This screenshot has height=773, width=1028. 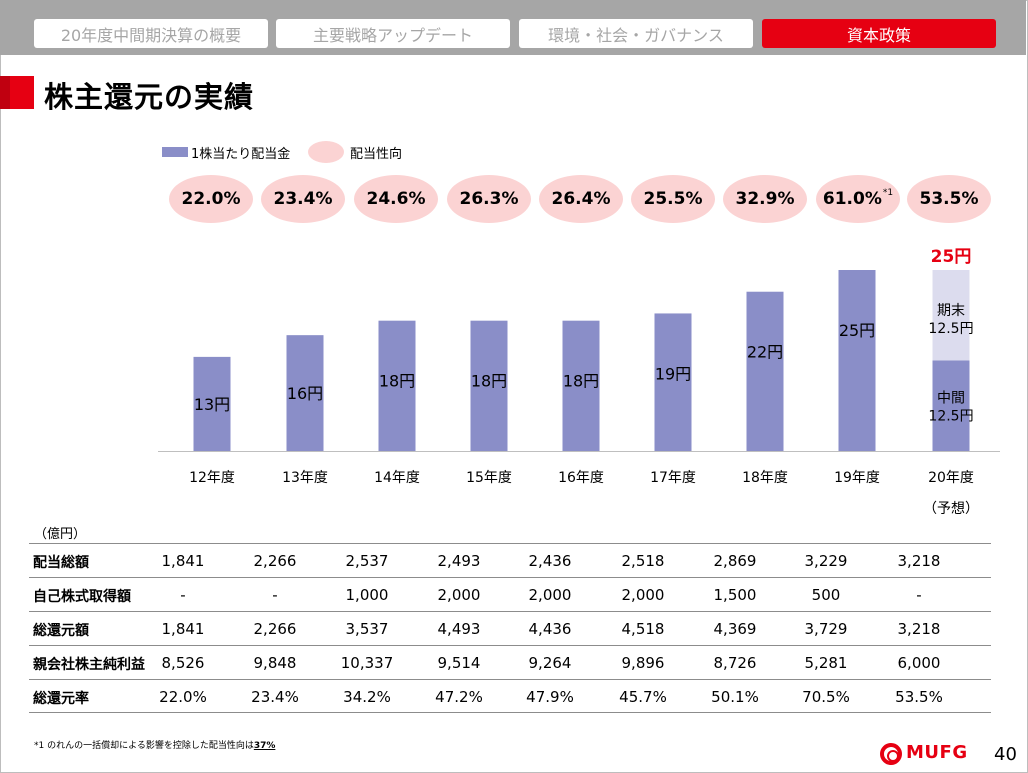 What do you see at coordinates (735, 663) in the screenshot?
I see `table-cell: 8,726` at bounding box center [735, 663].